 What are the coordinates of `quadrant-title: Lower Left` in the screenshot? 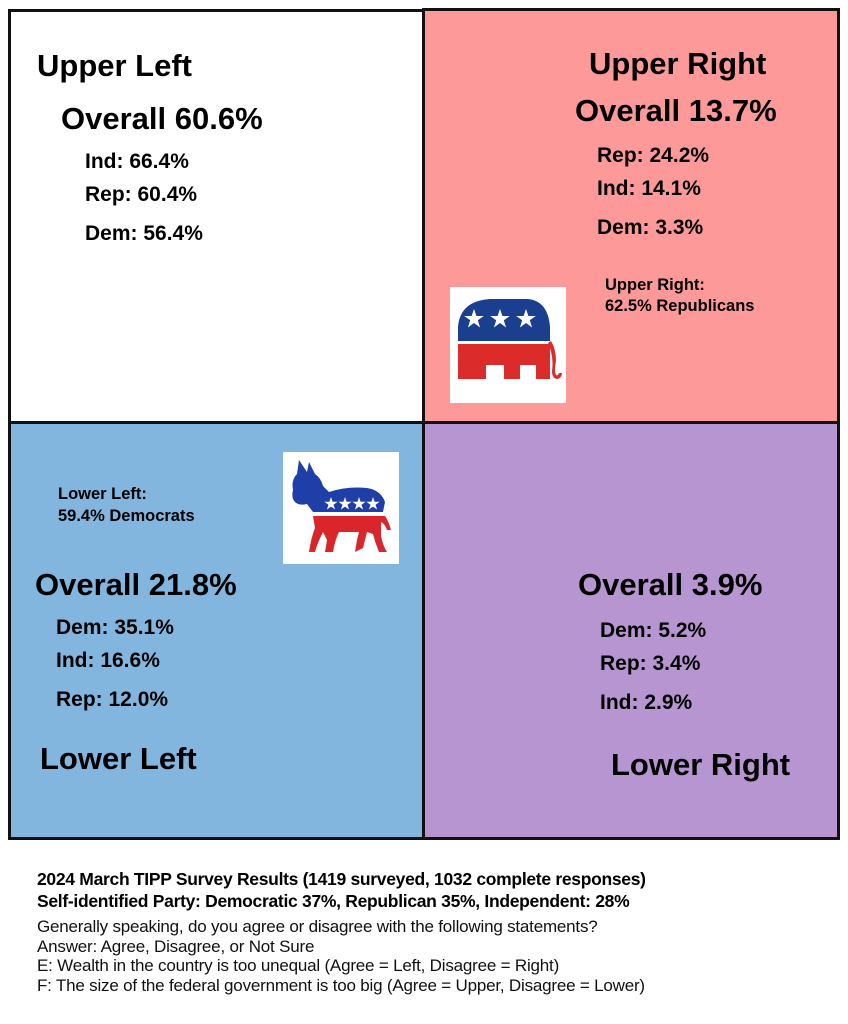 It's located at (118, 758).